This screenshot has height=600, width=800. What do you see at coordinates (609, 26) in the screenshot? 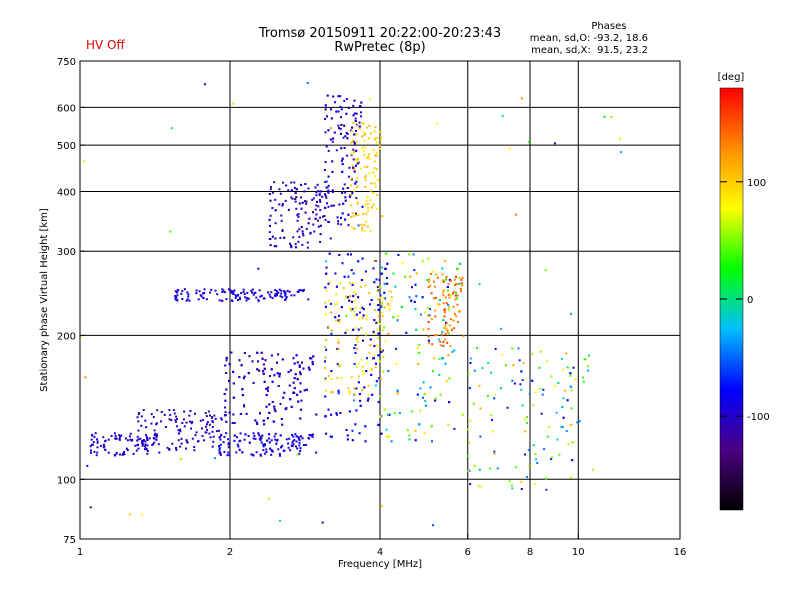
I see `phase-stats-title: Phases` at bounding box center [609, 26].